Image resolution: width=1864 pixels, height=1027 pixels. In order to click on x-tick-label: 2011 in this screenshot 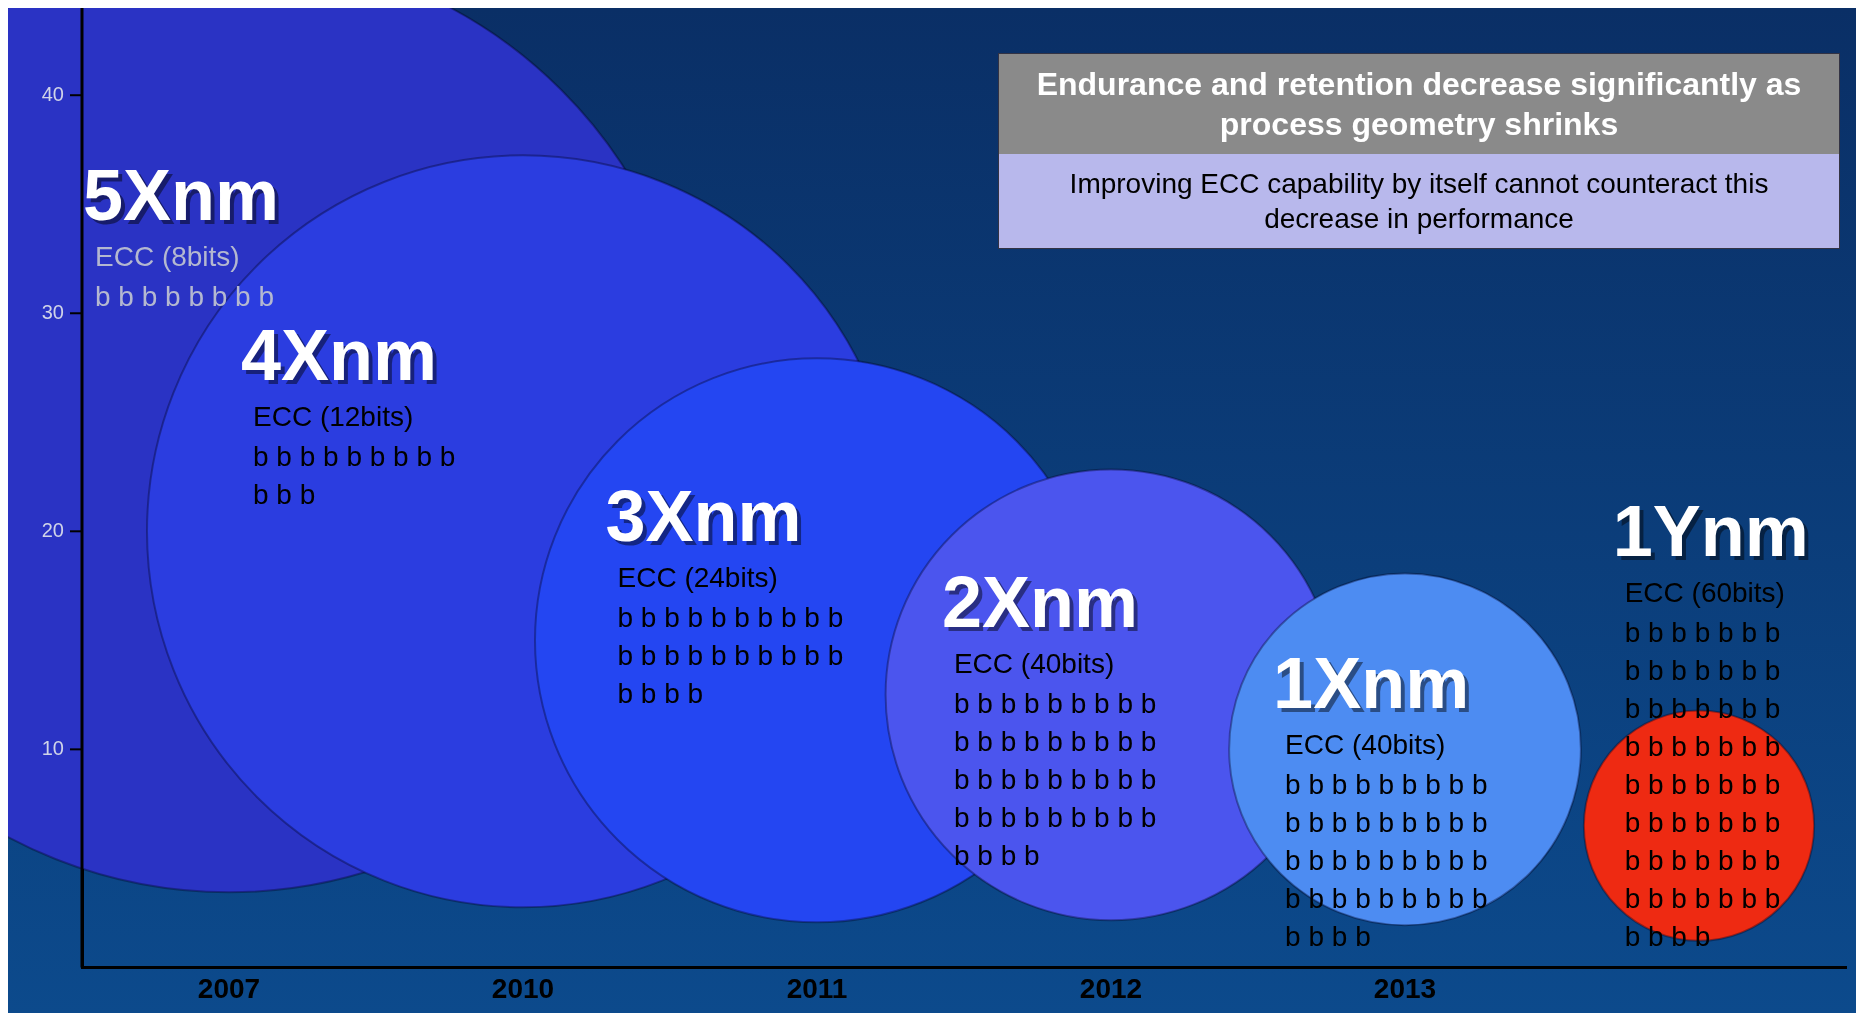, I will do `click(817, 988)`.